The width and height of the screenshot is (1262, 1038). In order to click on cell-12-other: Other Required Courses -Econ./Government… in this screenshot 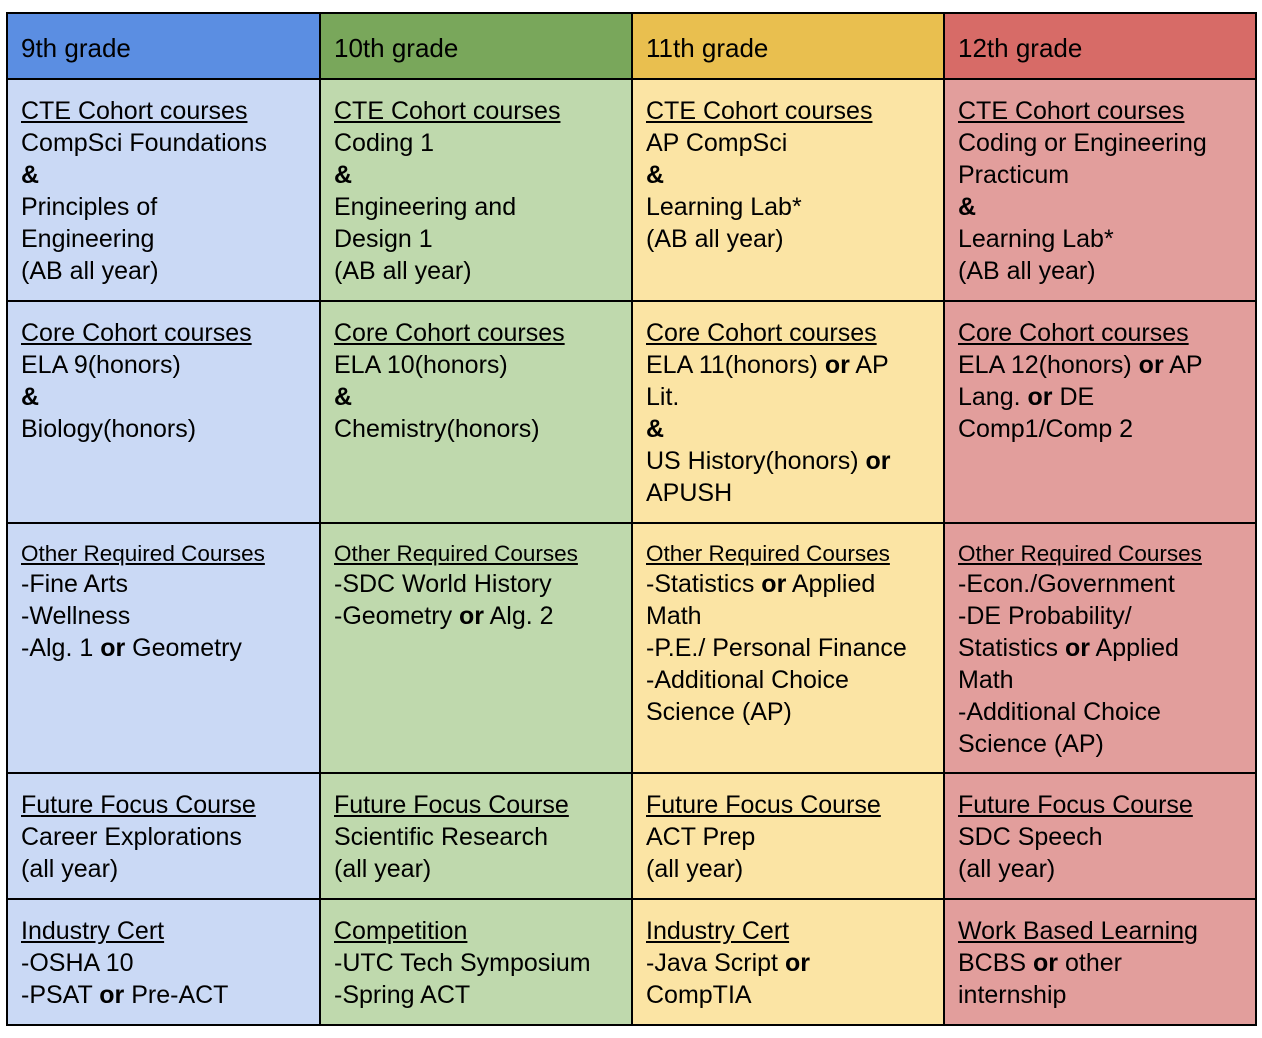, I will do `click(1100, 648)`.